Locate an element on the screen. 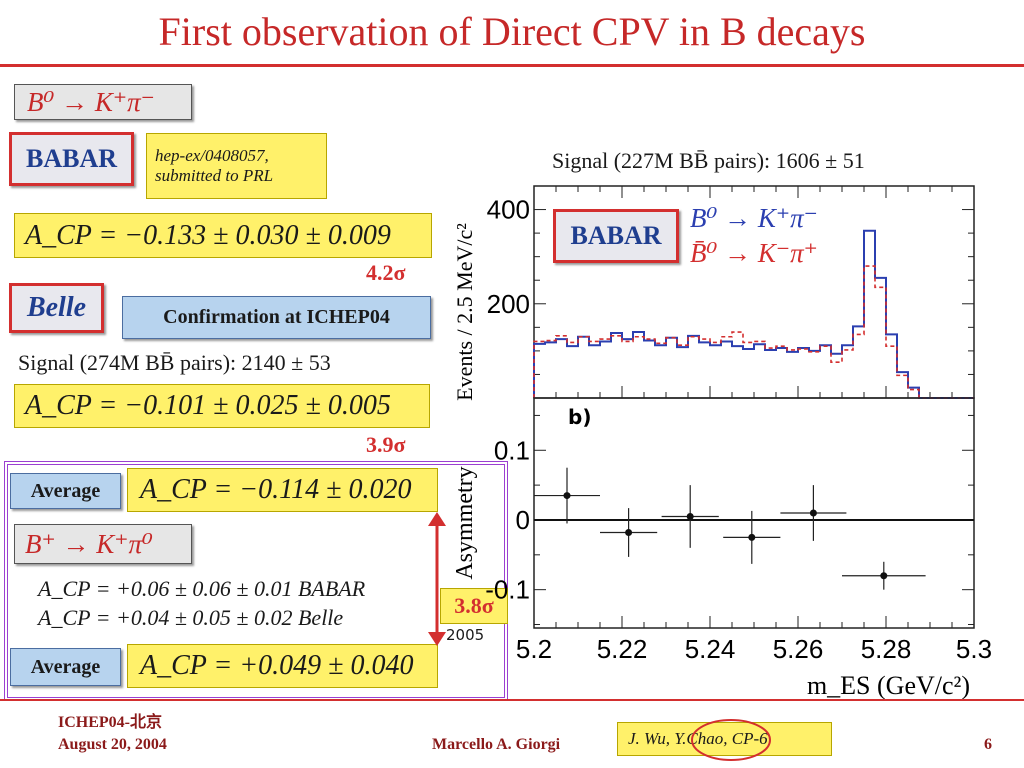  bottom-panel-frame is located at coordinates (754, 513).